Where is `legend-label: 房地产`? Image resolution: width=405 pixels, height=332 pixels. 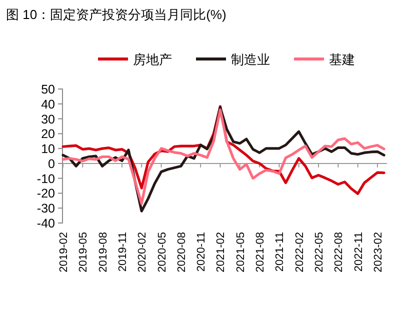 legend-label: 房地产 is located at coordinates (152, 59).